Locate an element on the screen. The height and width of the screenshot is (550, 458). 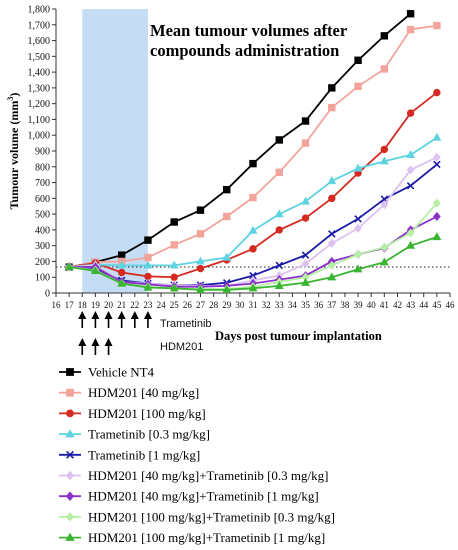
x-tick-label: 44 is located at coordinates (424, 305).